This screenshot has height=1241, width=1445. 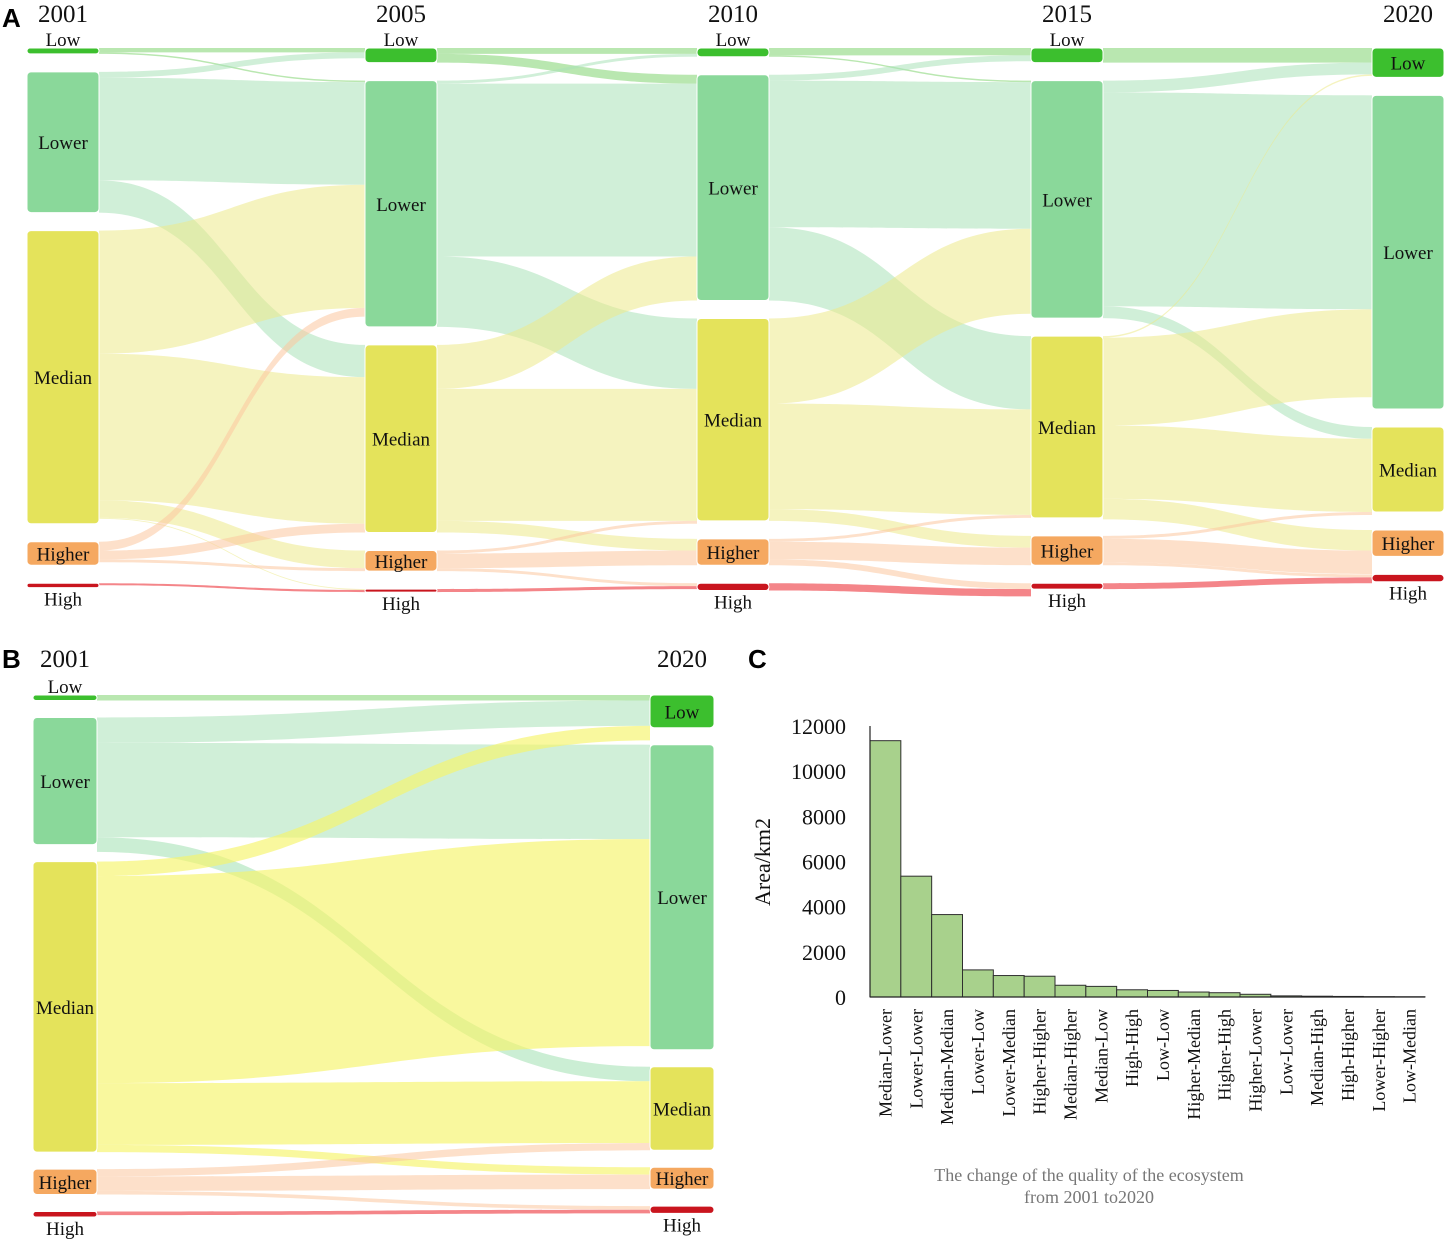 What do you see at coordinates (900, 154) in the screenshot?
I see `sankey-a-flow-2010-lower-to-2015-lower` at bounding box center [900, 154].